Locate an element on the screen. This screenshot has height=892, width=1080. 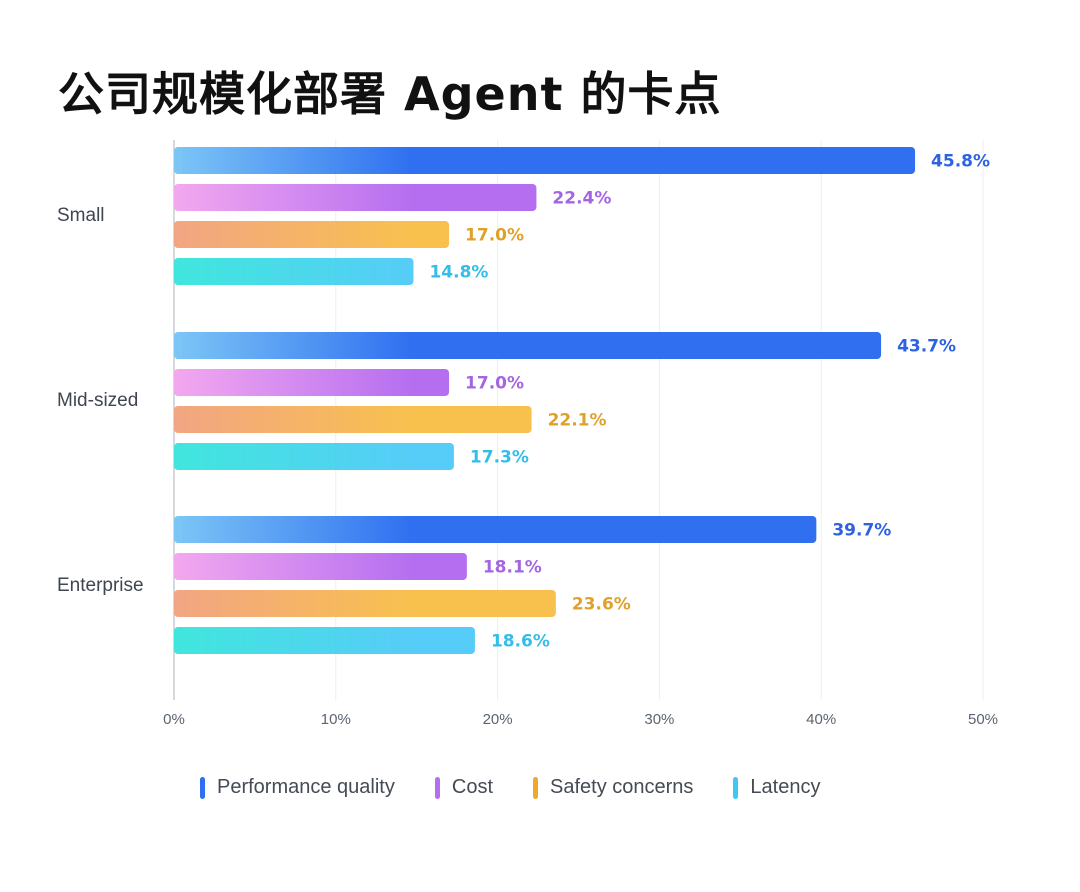
bar-mid-sized-cost is located at coordinates (312, 382).